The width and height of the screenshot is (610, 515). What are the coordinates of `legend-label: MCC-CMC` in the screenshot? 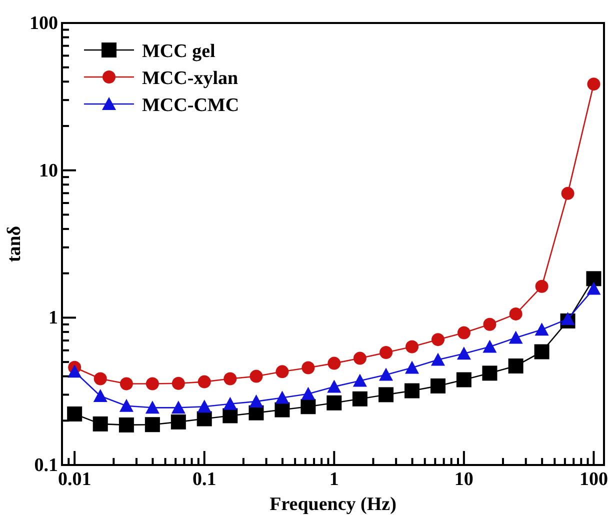 It's located at (191, 105).